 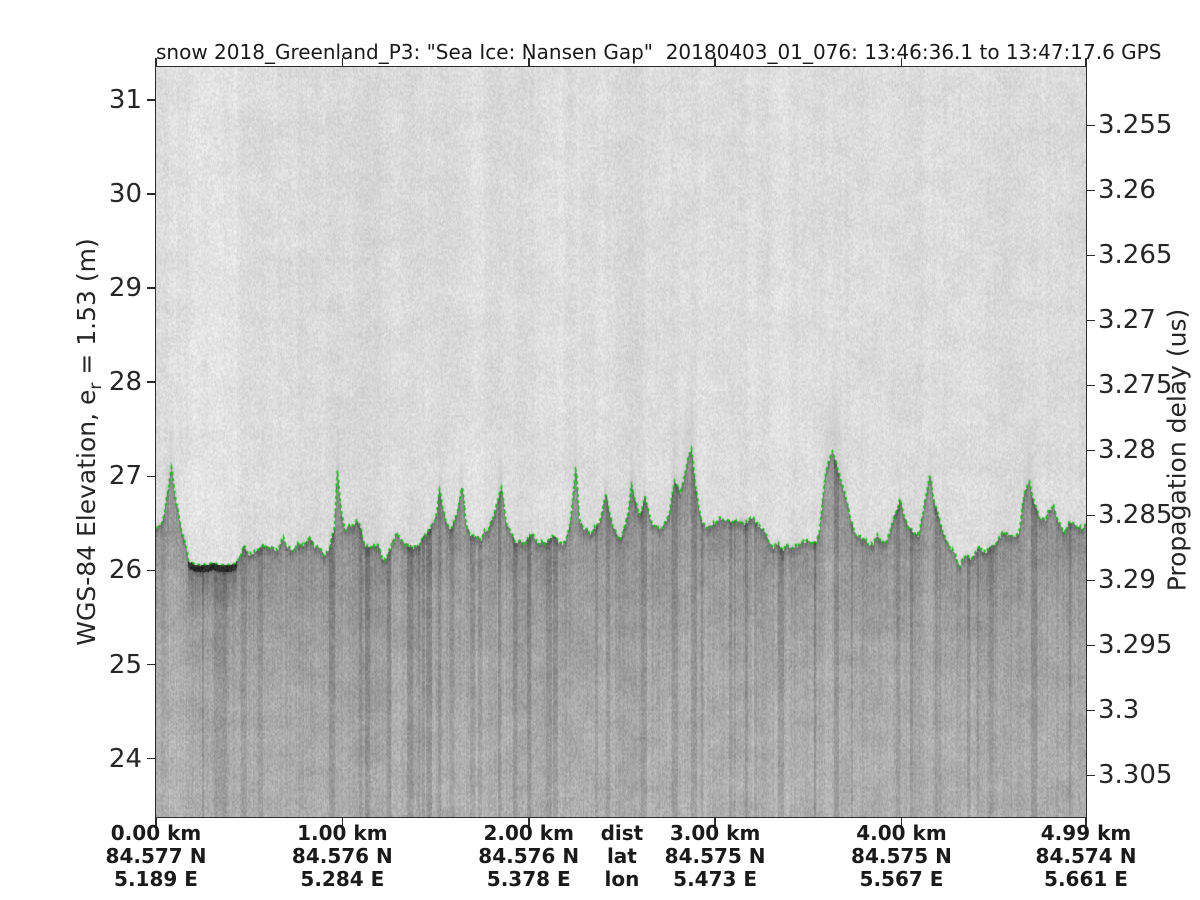 I want to click on axis-annotation-column: dist lat lon, so click(x=622, y=856).